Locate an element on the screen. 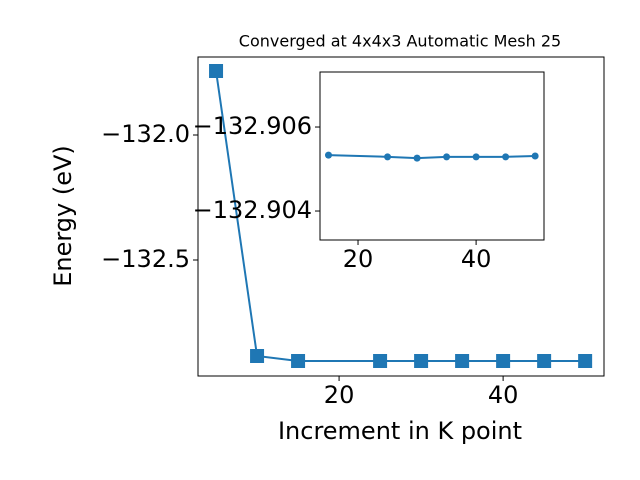  x-axis-label: Increment in K point is located at coordinates (400, 431).